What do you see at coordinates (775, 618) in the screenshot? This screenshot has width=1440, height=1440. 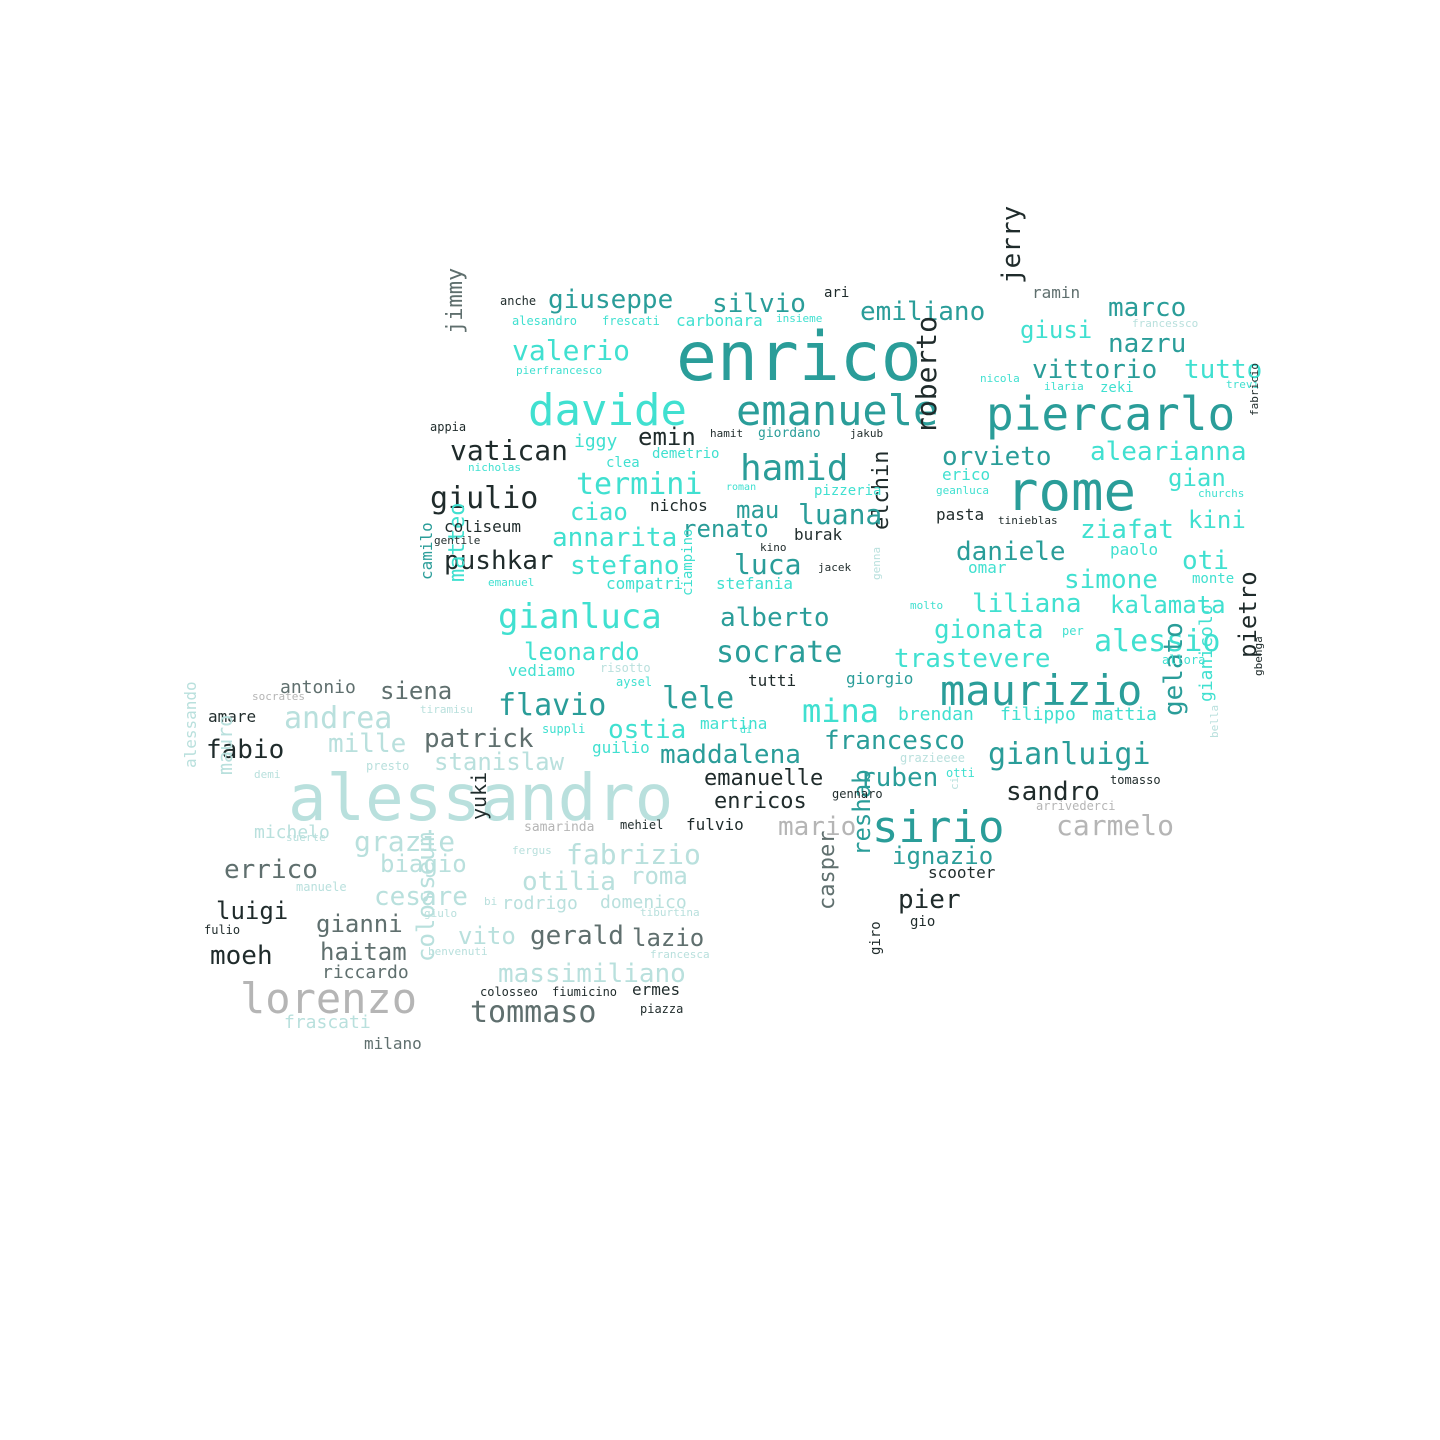 I see `word-alberto: alberto` at bounding box center [775, 618].